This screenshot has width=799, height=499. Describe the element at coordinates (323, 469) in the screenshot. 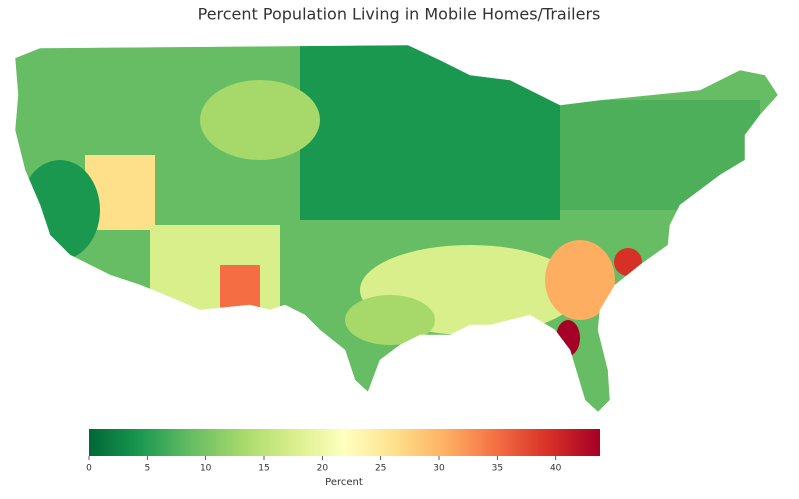

I see `tick-label: 20` at that location.